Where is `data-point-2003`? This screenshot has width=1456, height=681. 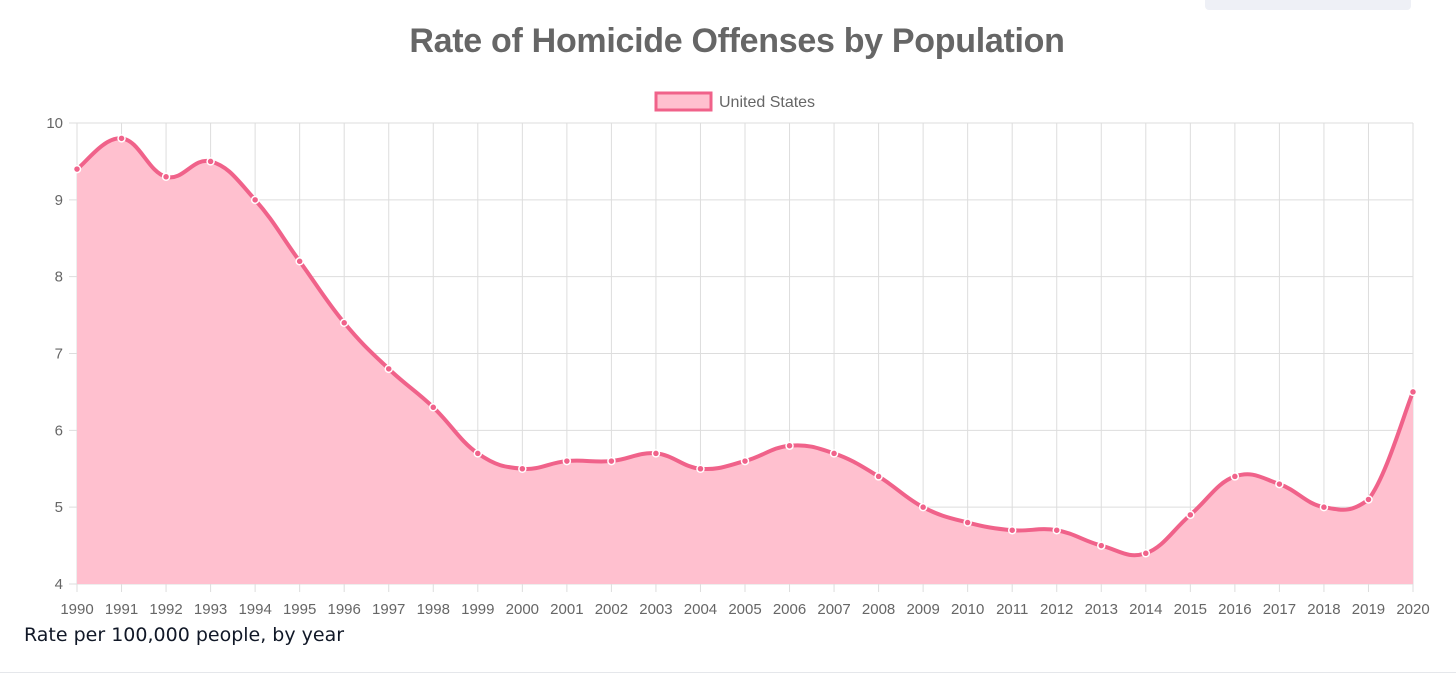 data-point-2003 is located at coordinates (656, 453).